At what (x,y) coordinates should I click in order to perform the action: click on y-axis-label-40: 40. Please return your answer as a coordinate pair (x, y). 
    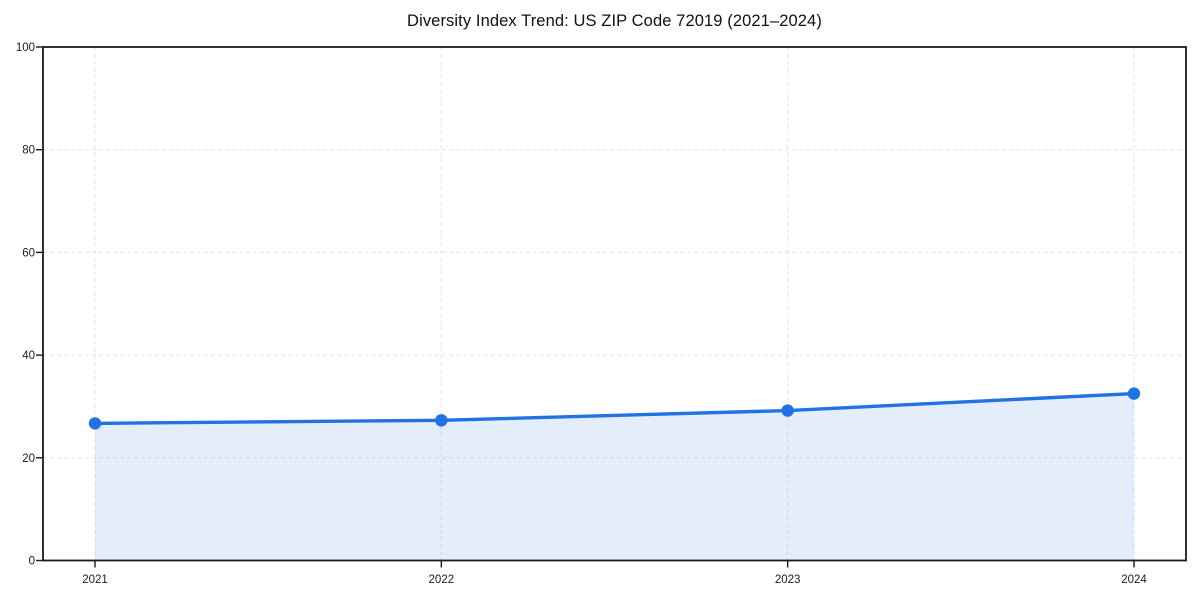
    Looking at the image, I should click on (28, 356).